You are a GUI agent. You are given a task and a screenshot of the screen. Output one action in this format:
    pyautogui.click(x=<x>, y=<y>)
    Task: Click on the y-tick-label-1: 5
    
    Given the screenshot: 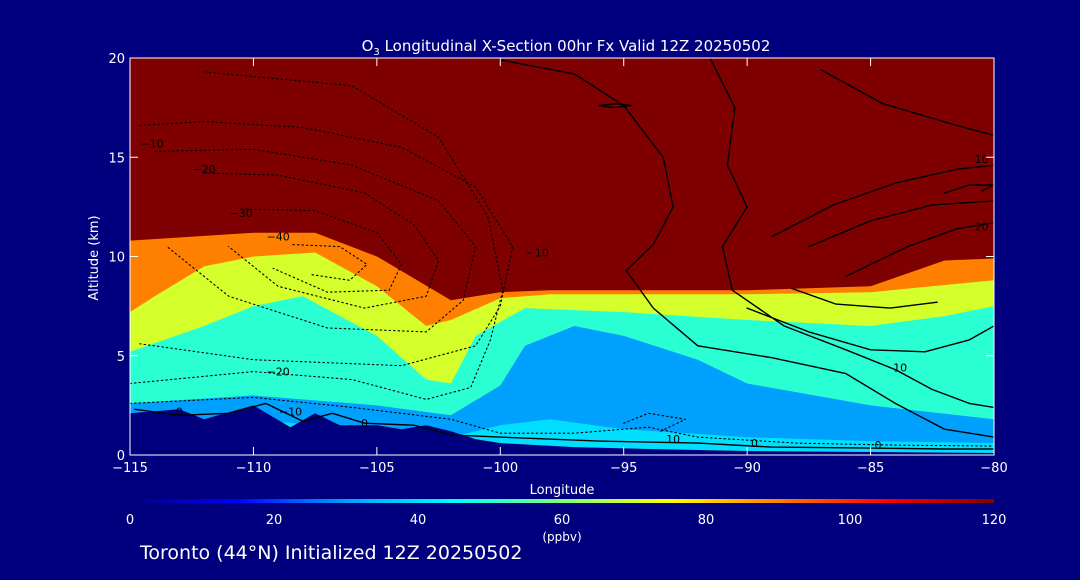 What is the action you would take?
    pyautogui.click(x=121, y=357)
    